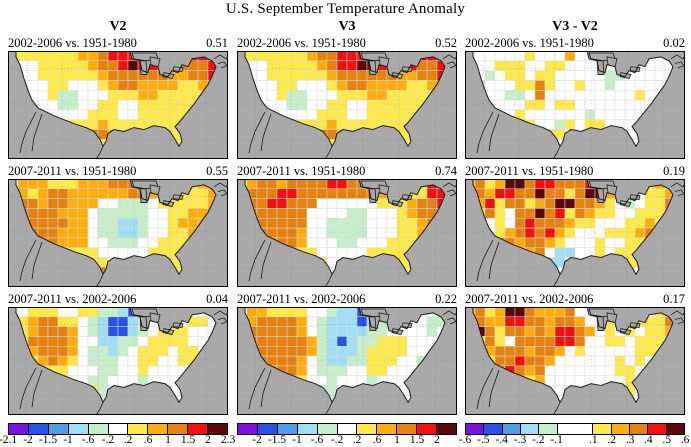 The width and height of the screenshot is (691, 447). I want to click on graticule-grid, so click(575, 105).